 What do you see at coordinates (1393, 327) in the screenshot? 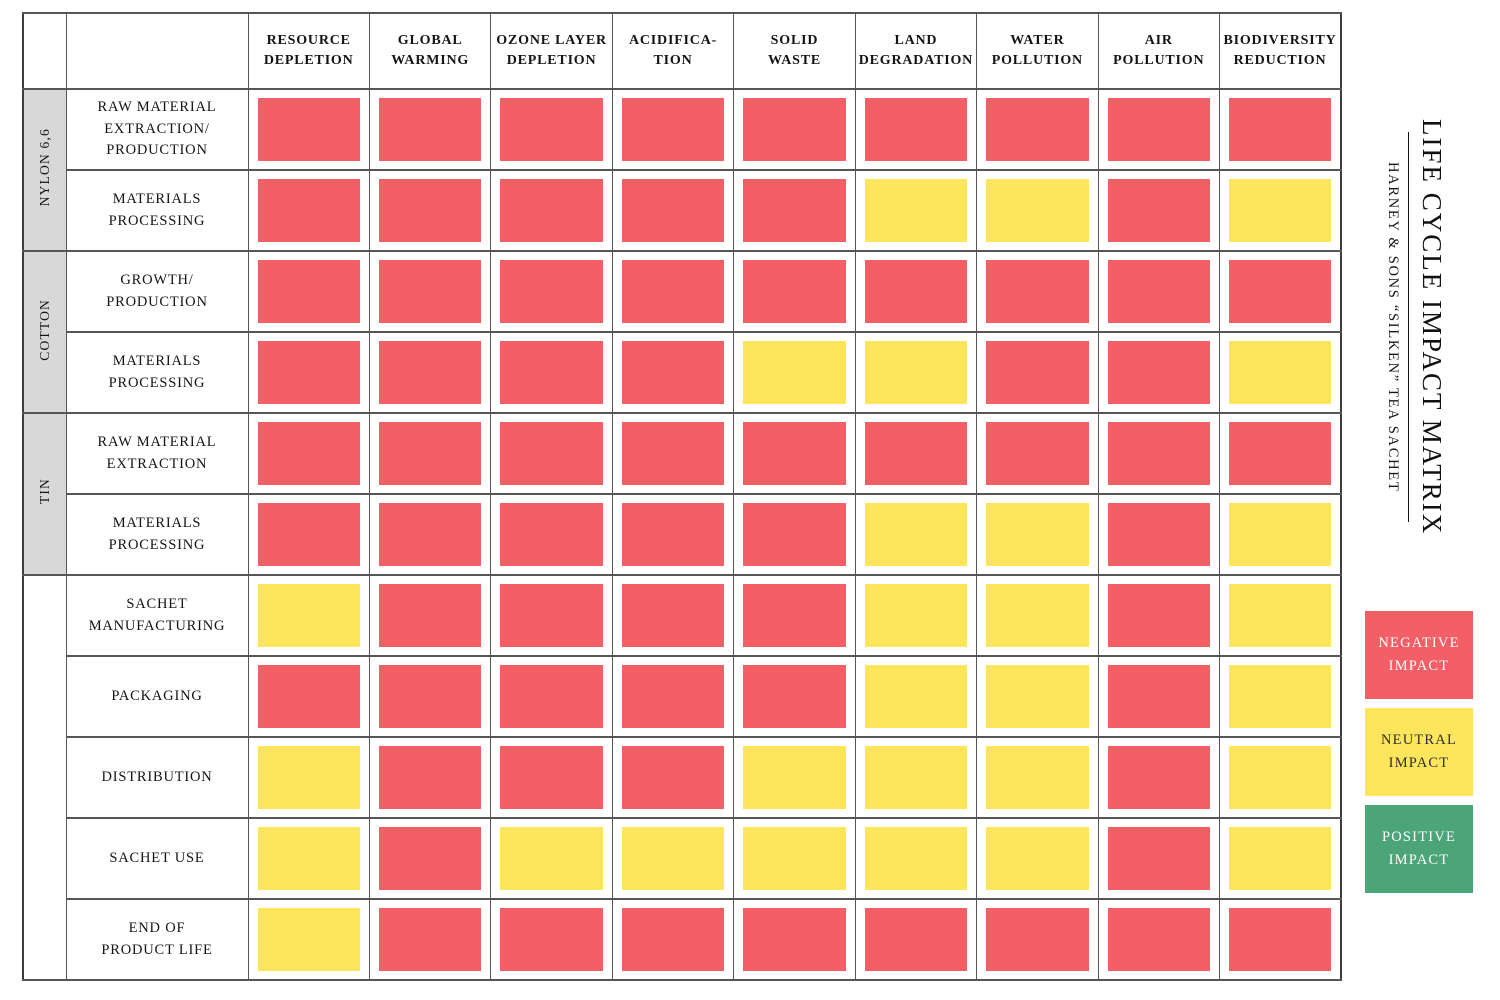
I see `chart-subtitle: HARNEY & SONS “SILKEN” TEA SACHET` at bounding box center [1393, 327].